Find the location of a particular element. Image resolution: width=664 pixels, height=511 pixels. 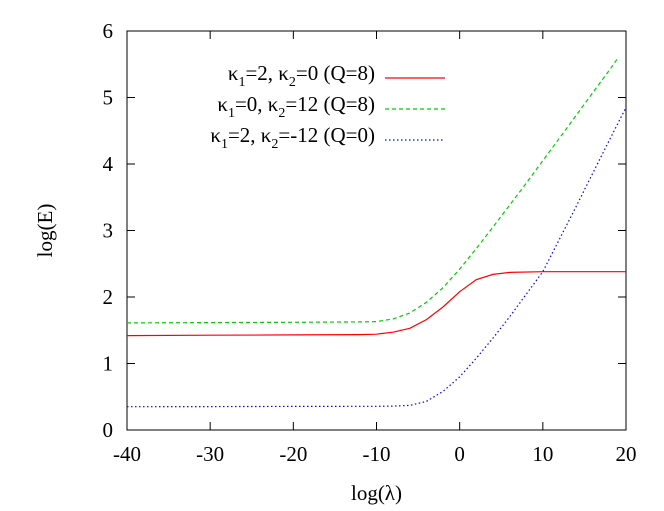

y-tick-label: 3 is located at coordinates (108, 231).